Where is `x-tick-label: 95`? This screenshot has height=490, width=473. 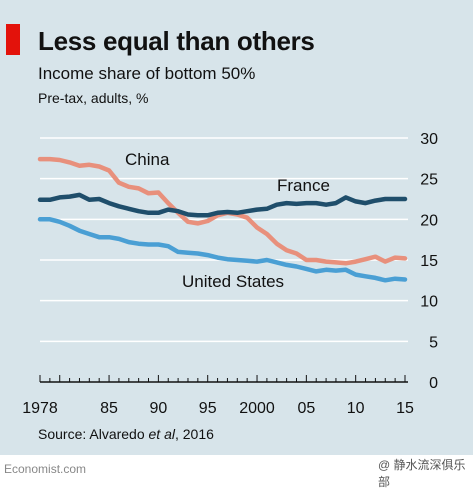 x-tick-label: 95 is located at coordinates (208, 408).